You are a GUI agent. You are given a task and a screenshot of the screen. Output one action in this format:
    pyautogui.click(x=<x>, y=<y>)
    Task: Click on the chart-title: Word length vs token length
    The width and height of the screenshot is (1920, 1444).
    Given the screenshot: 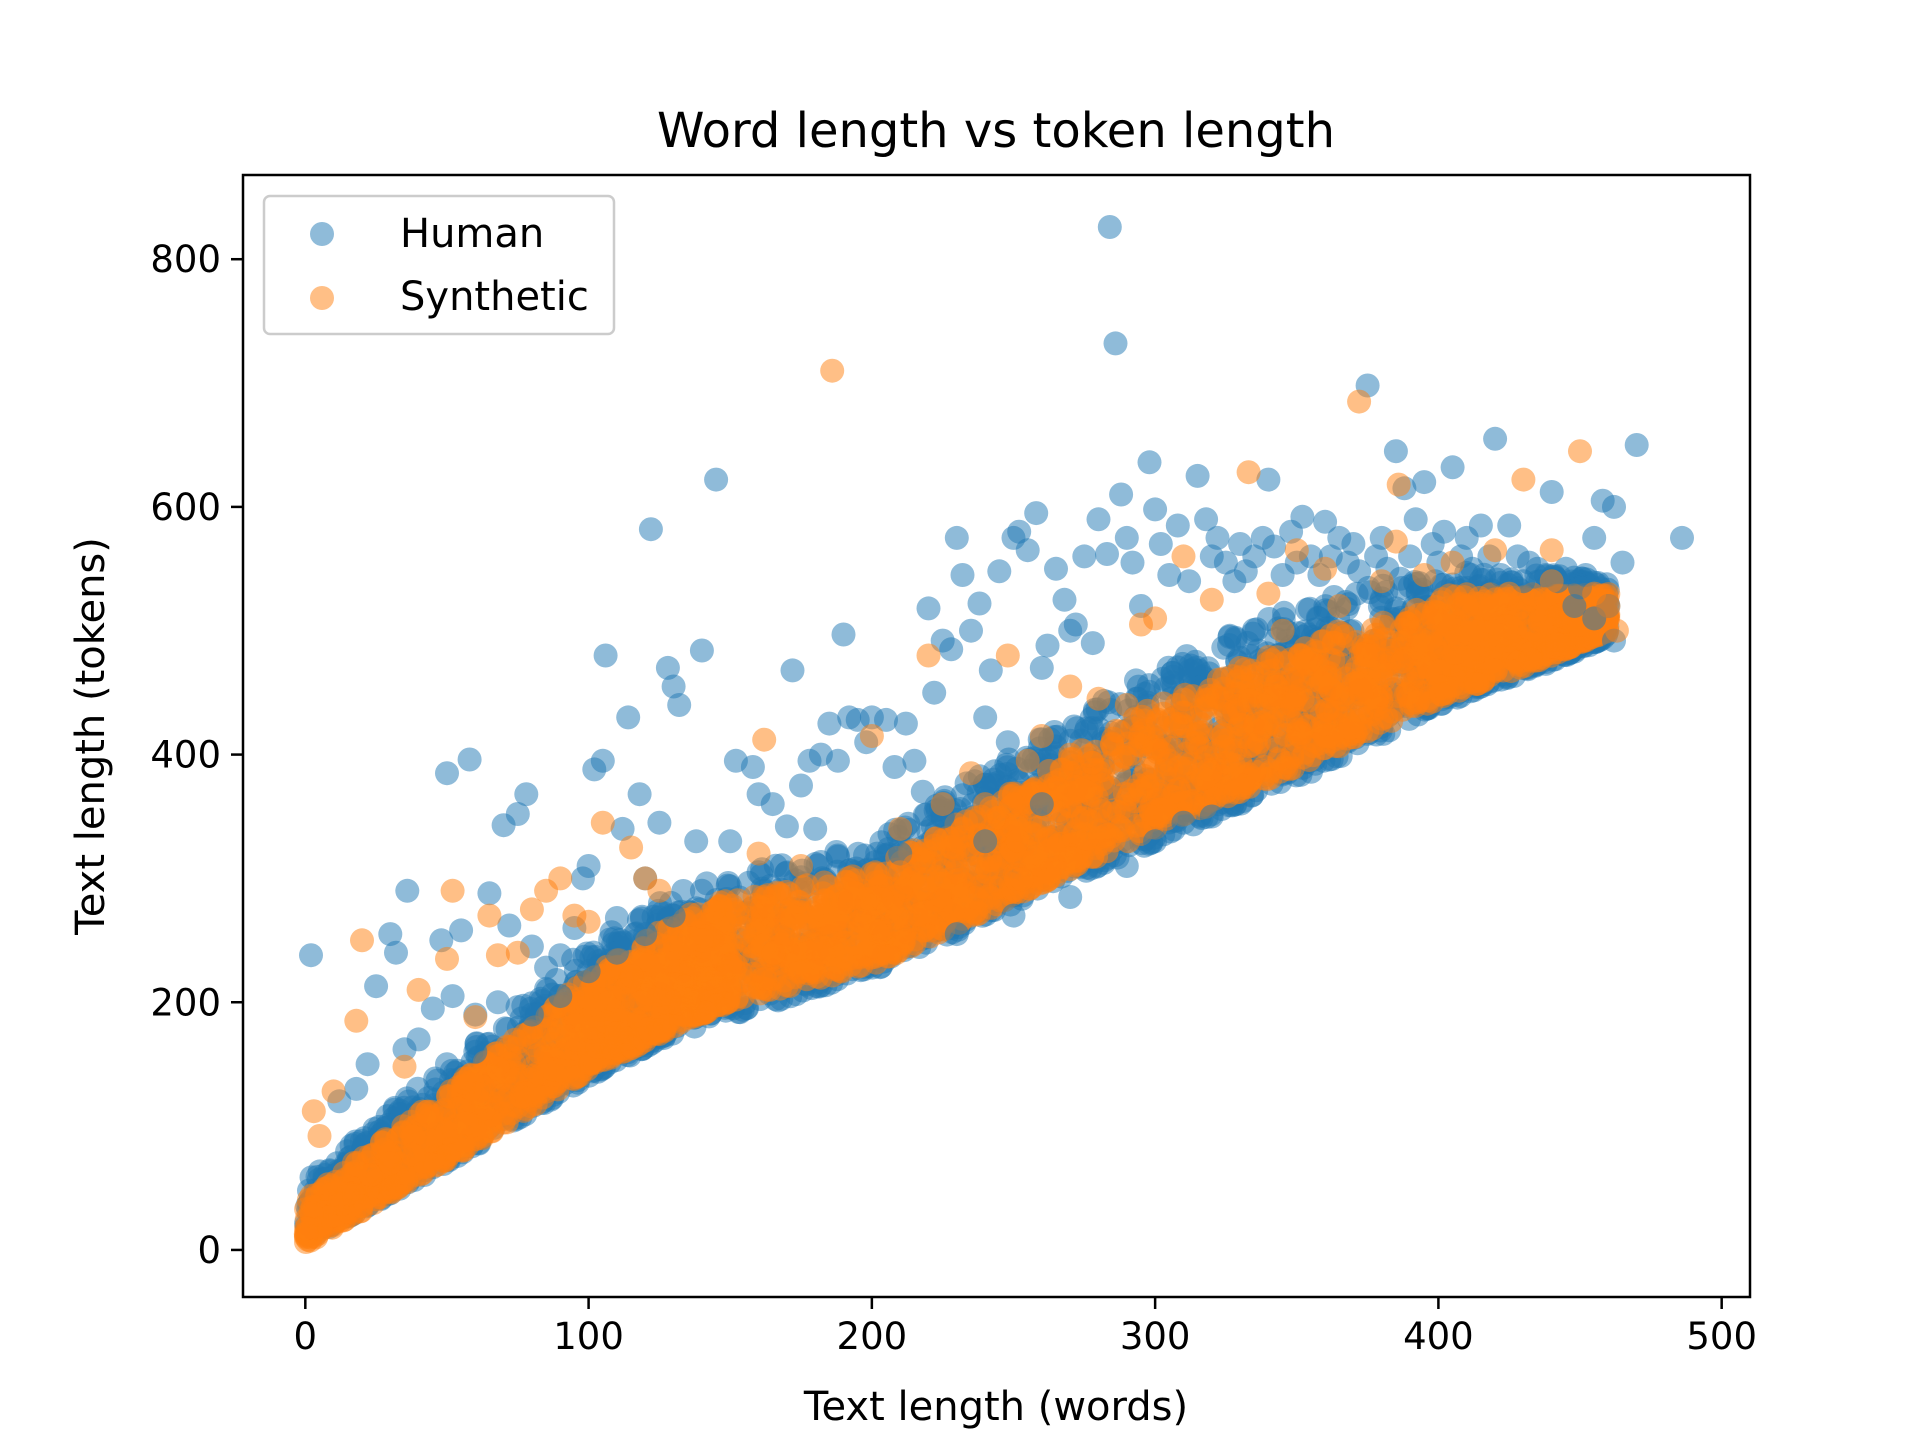 What is the action you would take?
    pyautogui.click(x=996, y=131)
    